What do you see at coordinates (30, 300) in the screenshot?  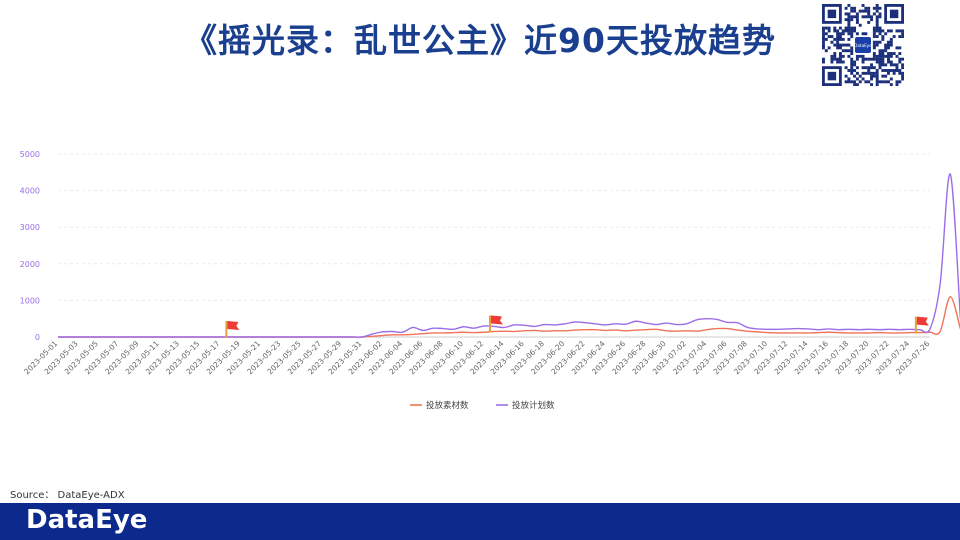 I see `y-tick-label: 1000` at bounding box center [30, 300].